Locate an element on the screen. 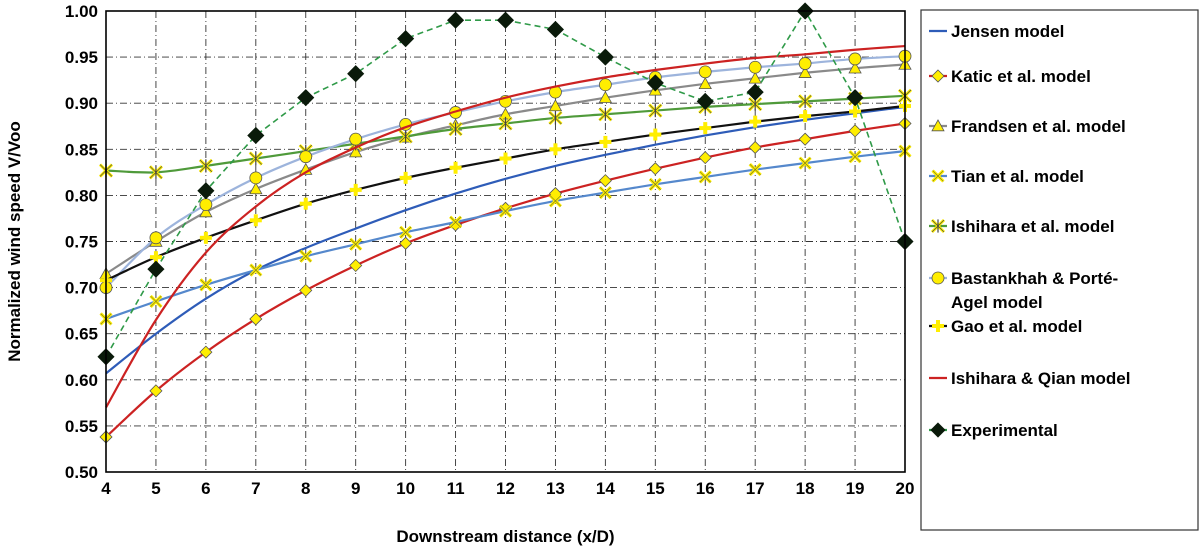  x-tick-label: 20 is located at coordinates (905, 488).